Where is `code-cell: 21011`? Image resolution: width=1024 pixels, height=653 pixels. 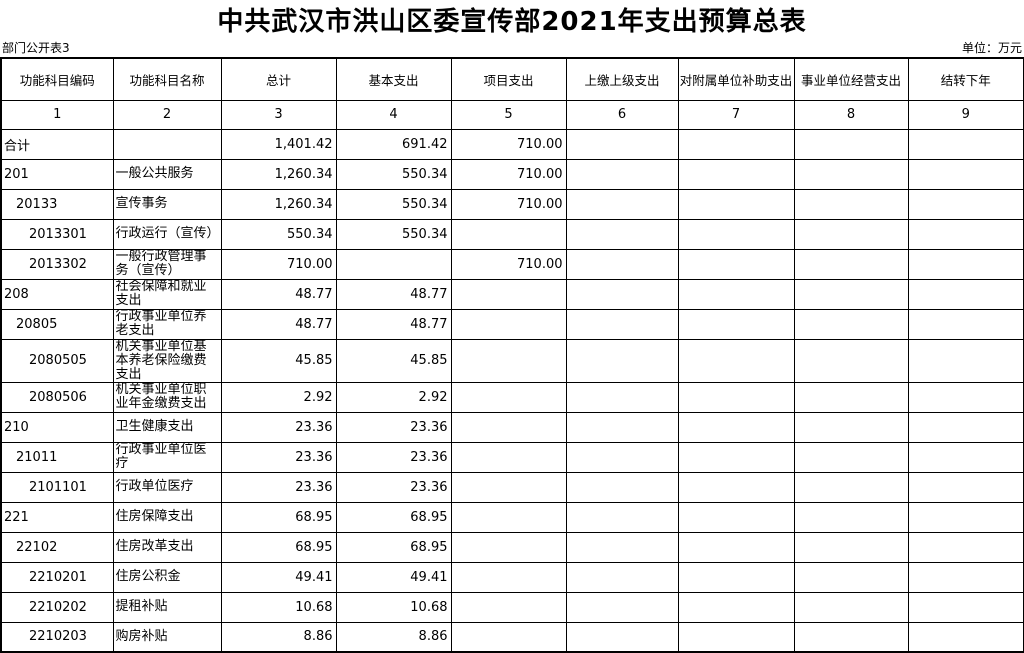 code-cell: 21011 is located at coordinates (57, 457).